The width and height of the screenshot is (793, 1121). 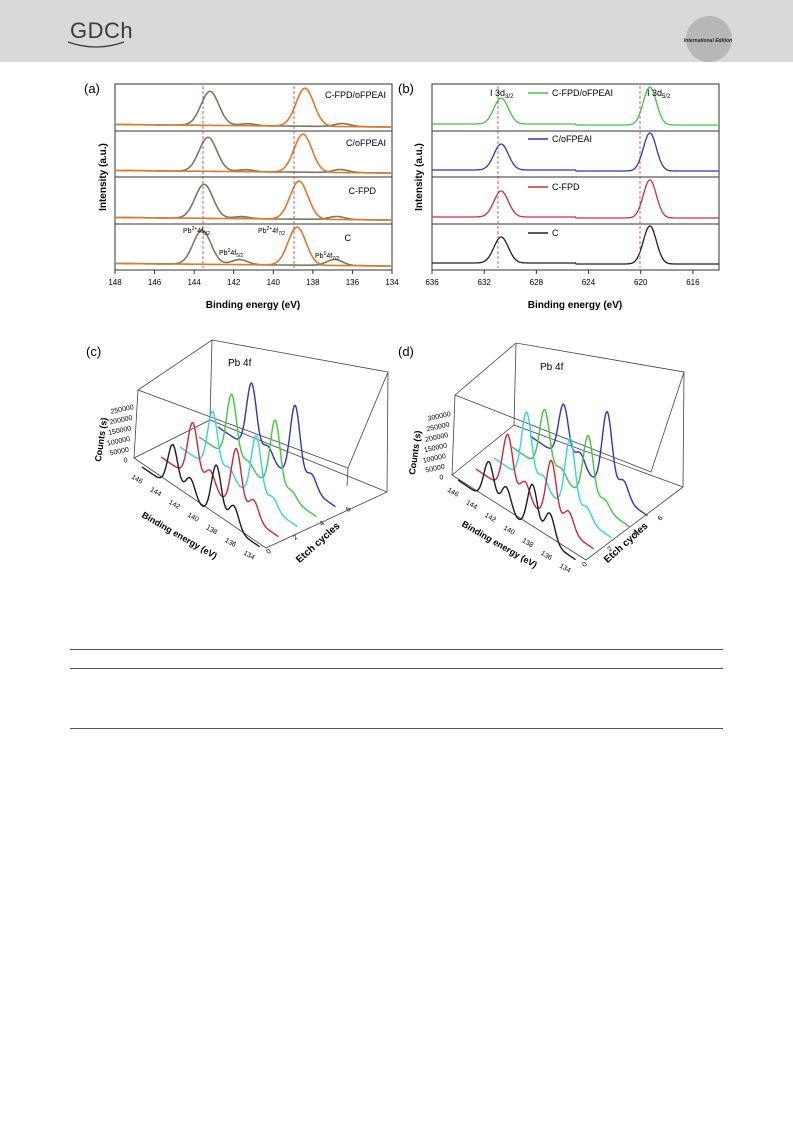 What do you see at coordinates (355, 95) in the screenshot?
I see `trace-label-a-1: C-FPD/oFPEAI` at bounding box center [355, 95].